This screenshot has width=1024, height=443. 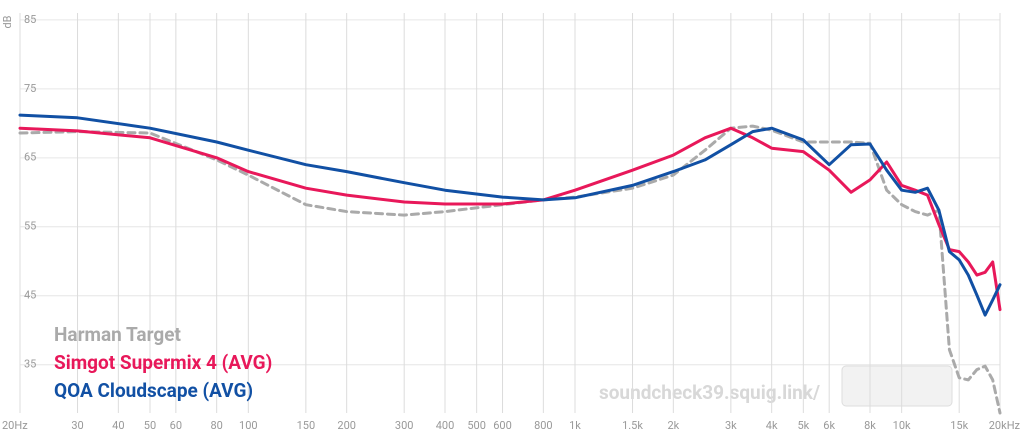 What do you see at coordinates (117, 334) in the screenshot?
I see `legend-entry: Harman Target` at bounding box center [117, 334].